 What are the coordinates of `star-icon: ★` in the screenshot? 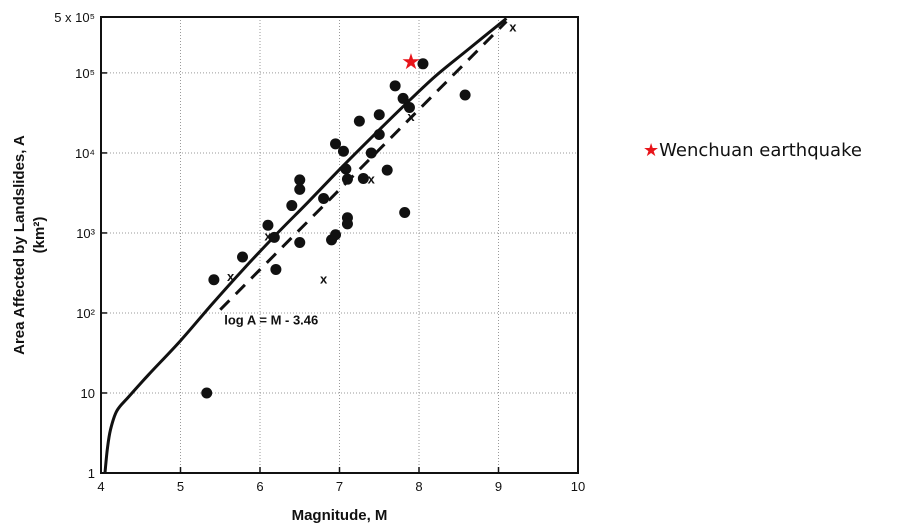 It's located at (651, 150).